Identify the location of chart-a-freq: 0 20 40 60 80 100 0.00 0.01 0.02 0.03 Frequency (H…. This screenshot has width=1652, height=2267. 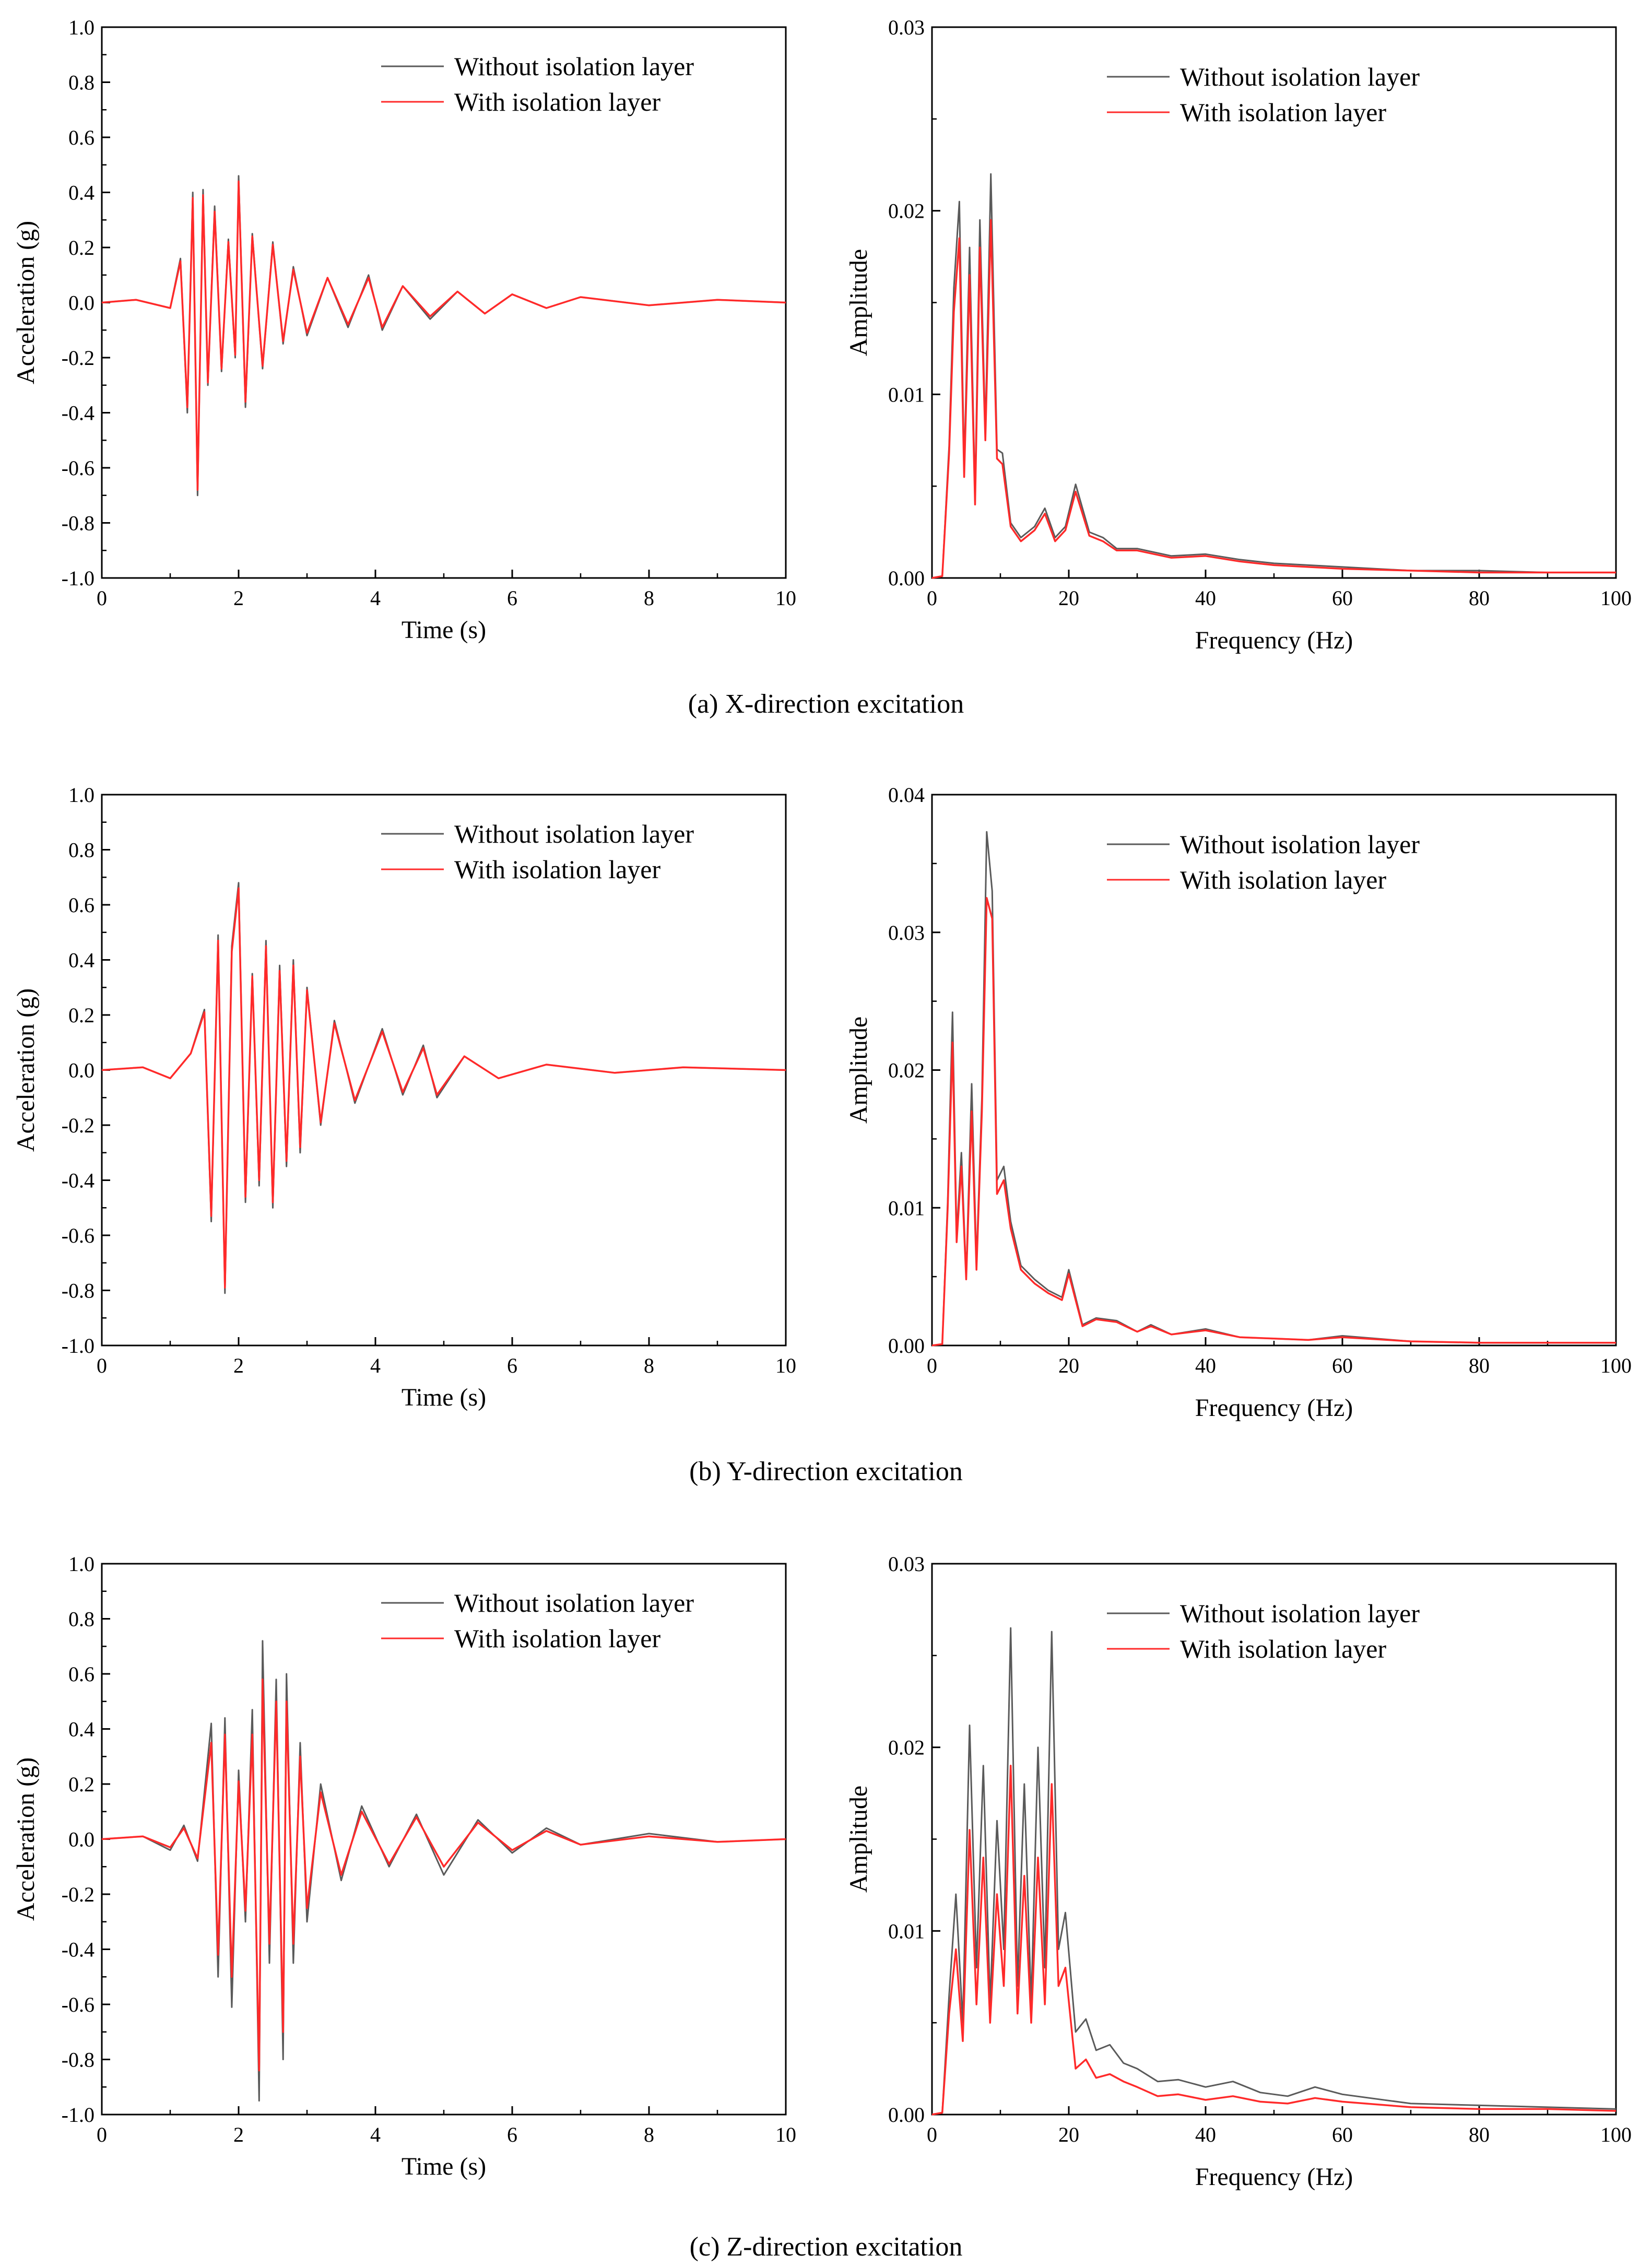
(1238, 335).